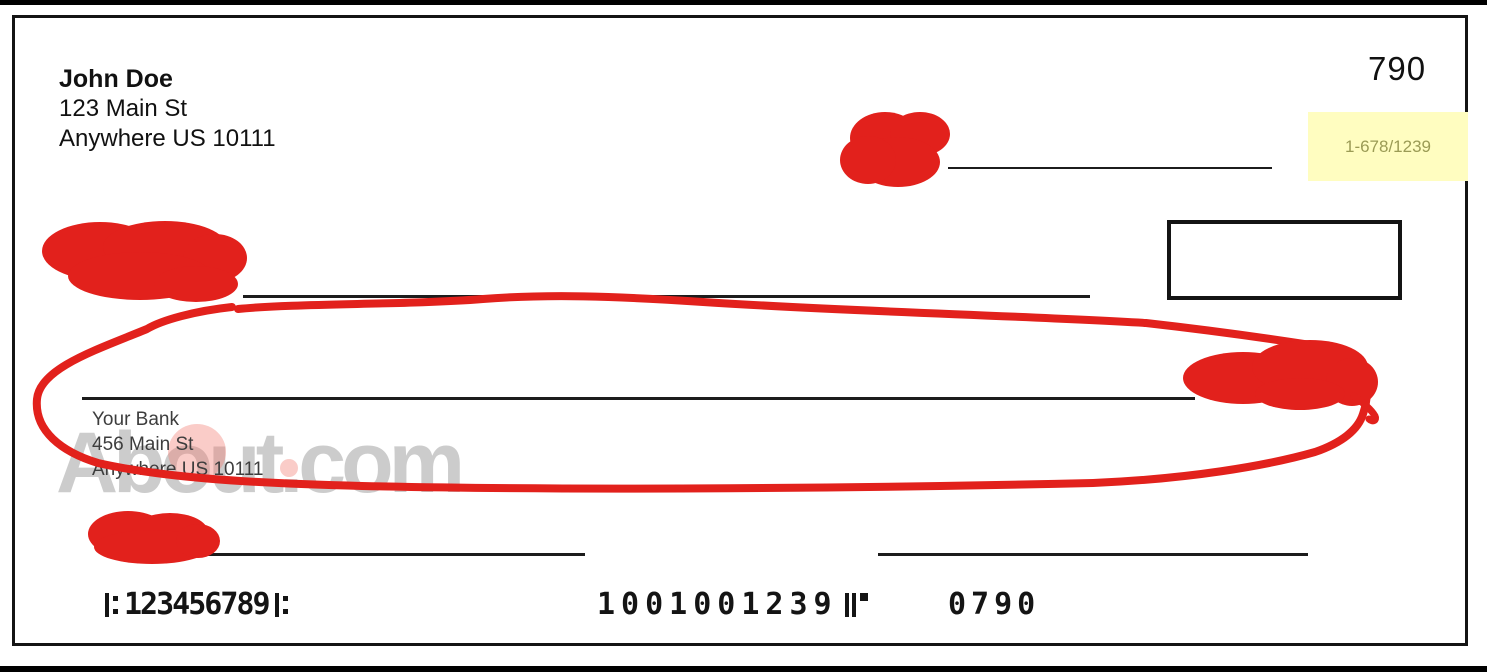 This screenshot has height=672, width=1487. I want to click on amount-box, so click(1284, 260).